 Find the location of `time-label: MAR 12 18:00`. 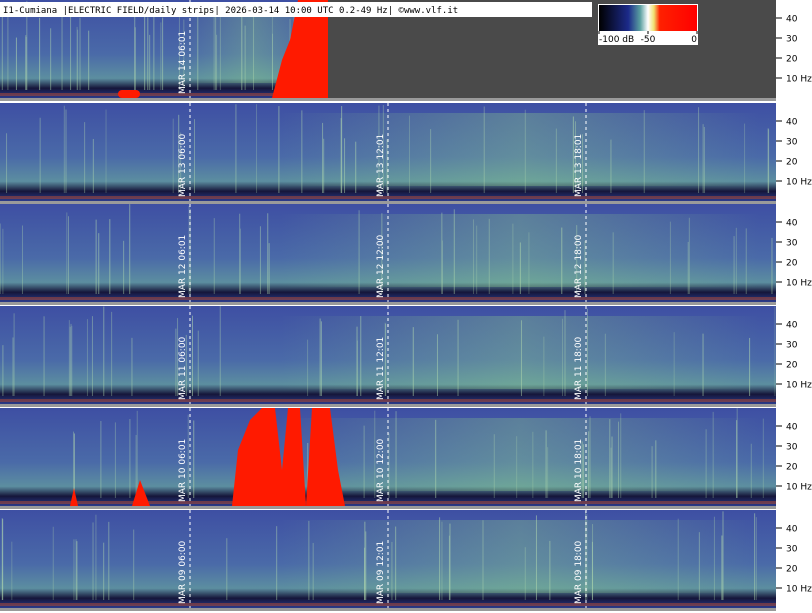

time-label: MAR 12 18:00 is located at coordinates (579, 266).